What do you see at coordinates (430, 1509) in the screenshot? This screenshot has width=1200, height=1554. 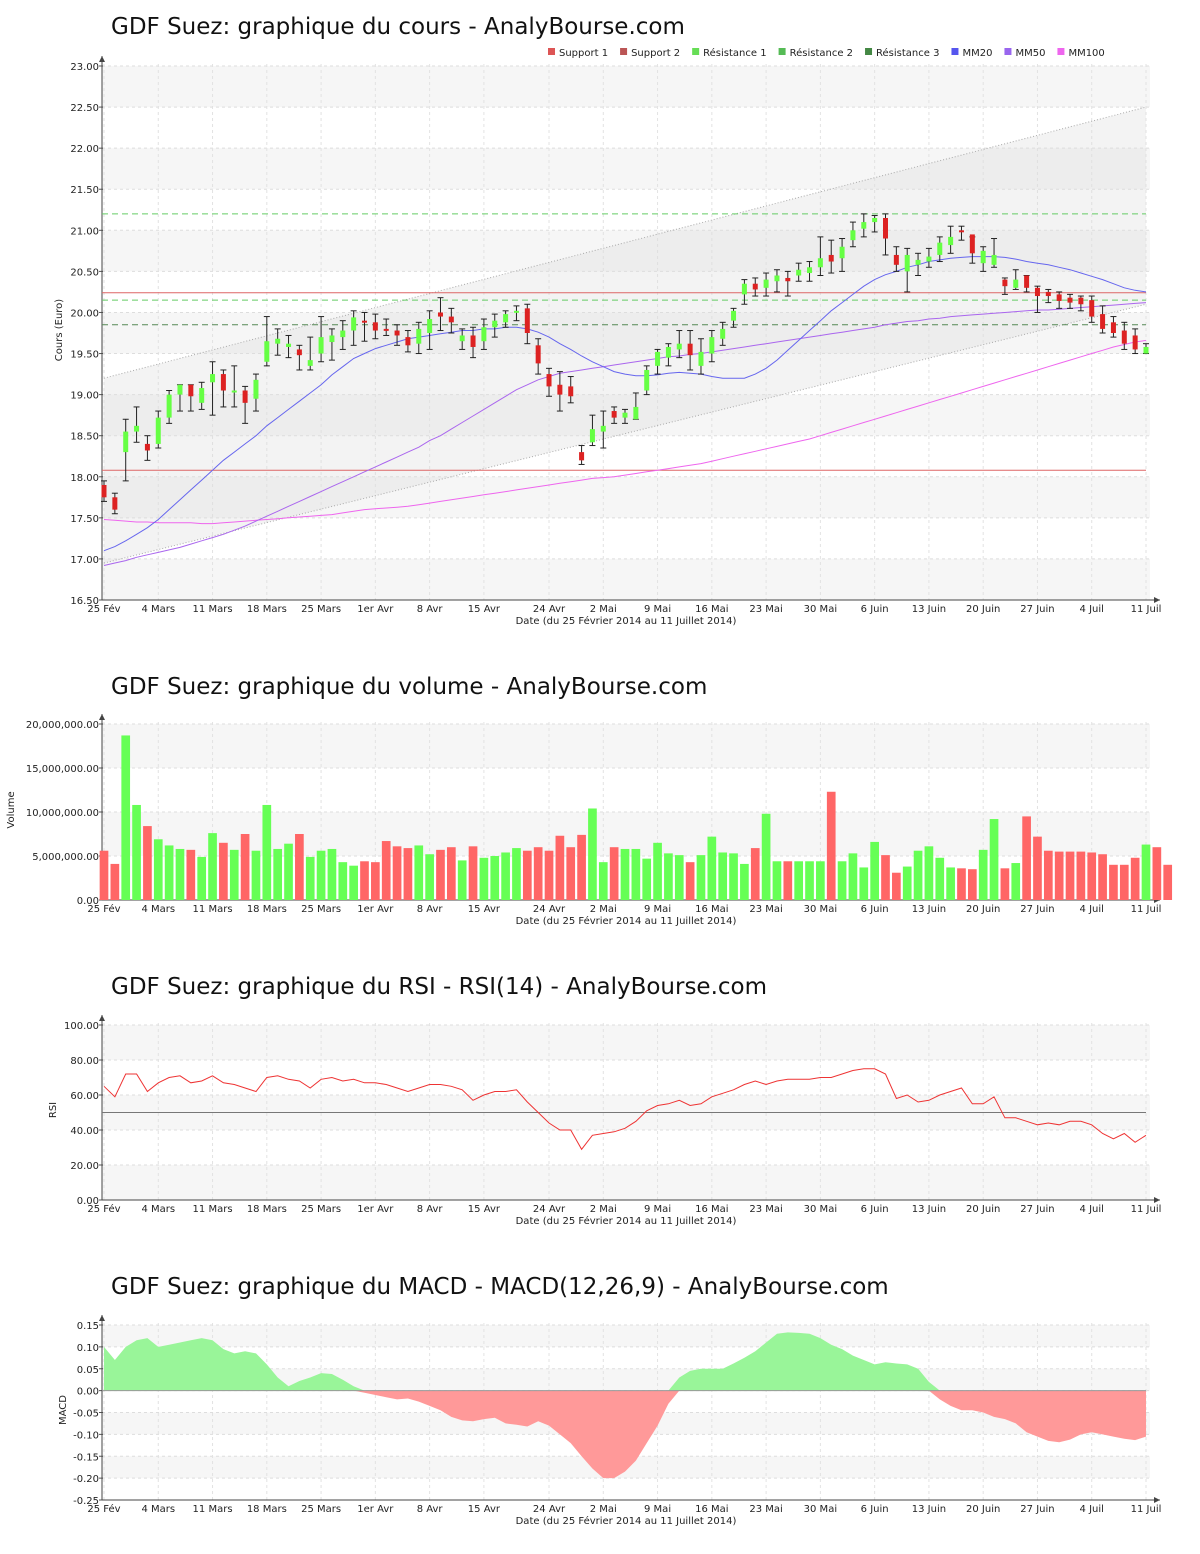 I see `macd-x-tick-label: 8 Avr` at bounding box center [430, 1509].